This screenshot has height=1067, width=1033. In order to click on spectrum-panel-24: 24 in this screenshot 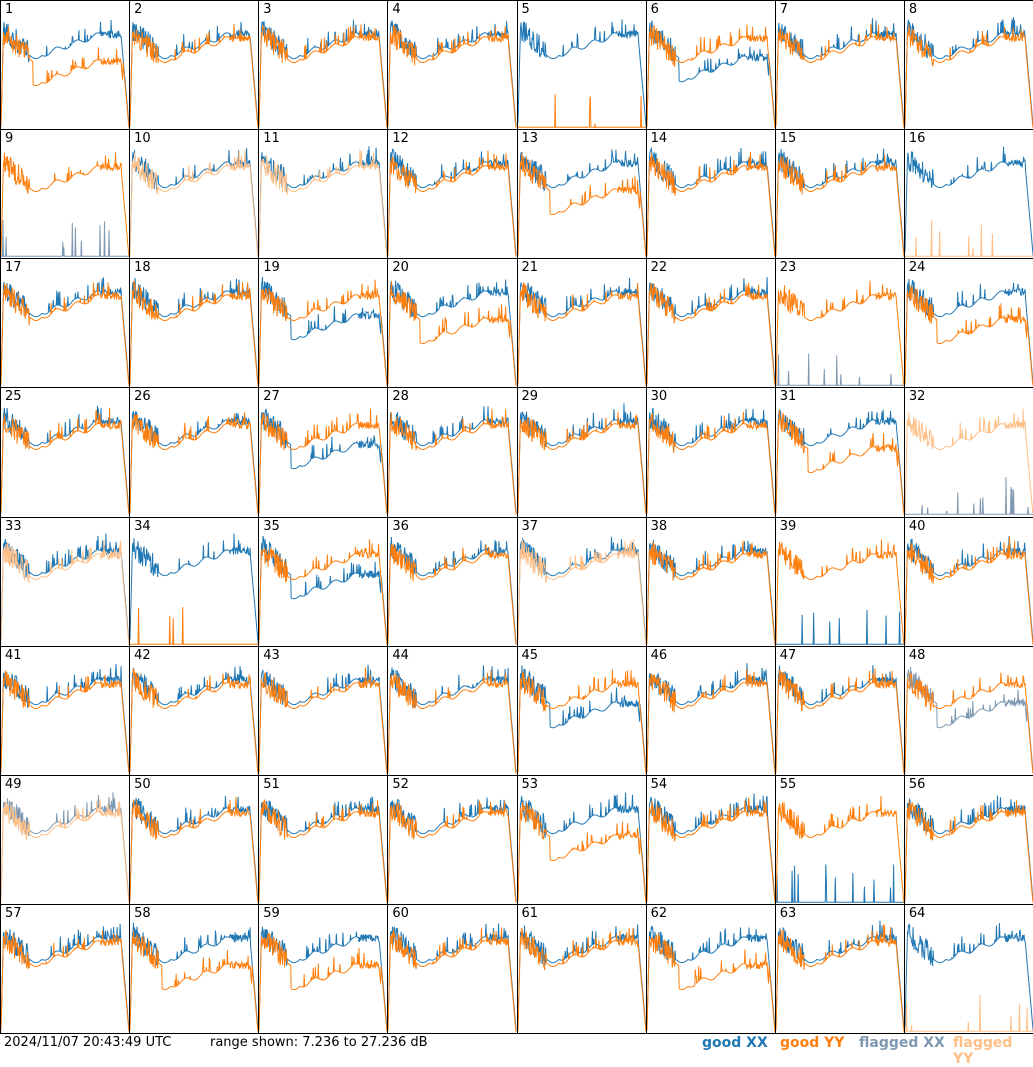, I will do `click(968, 323)`.